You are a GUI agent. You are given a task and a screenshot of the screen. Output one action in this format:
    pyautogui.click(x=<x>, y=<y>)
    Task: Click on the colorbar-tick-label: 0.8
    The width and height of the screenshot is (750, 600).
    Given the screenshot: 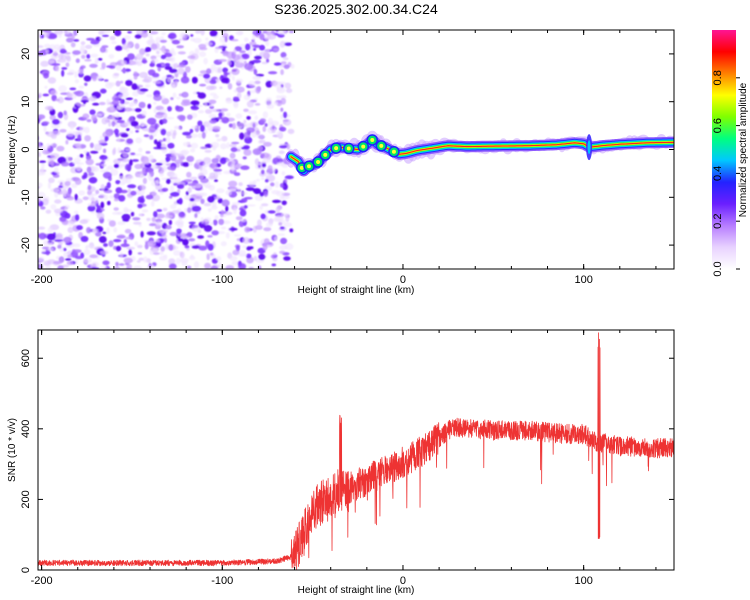 What is the action you would take?
    pyautogui.click(x=718, y=77)
    